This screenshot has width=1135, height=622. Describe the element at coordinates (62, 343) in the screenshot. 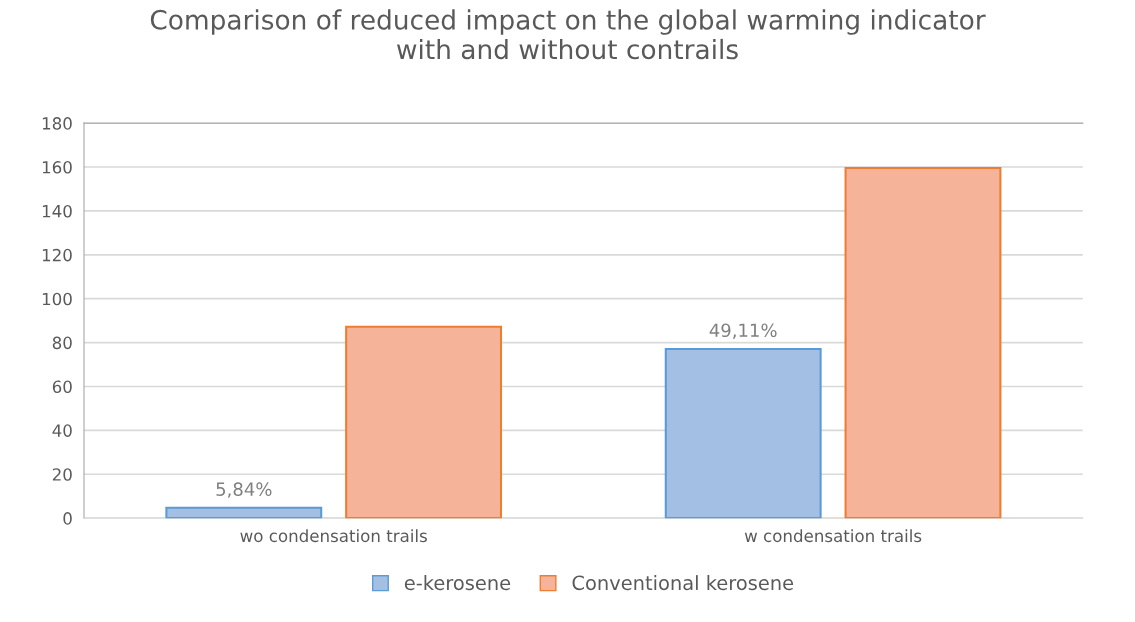

I see `y-tick-label: 80` at that location.